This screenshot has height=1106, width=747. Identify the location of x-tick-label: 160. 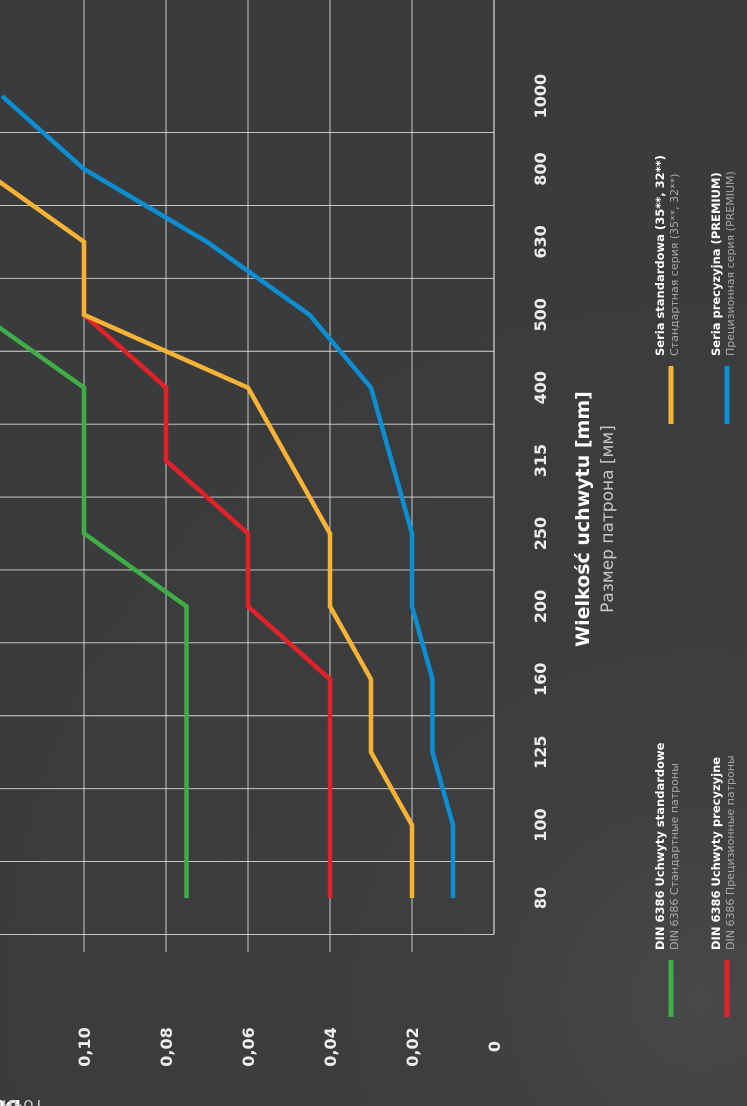
(540, 679).